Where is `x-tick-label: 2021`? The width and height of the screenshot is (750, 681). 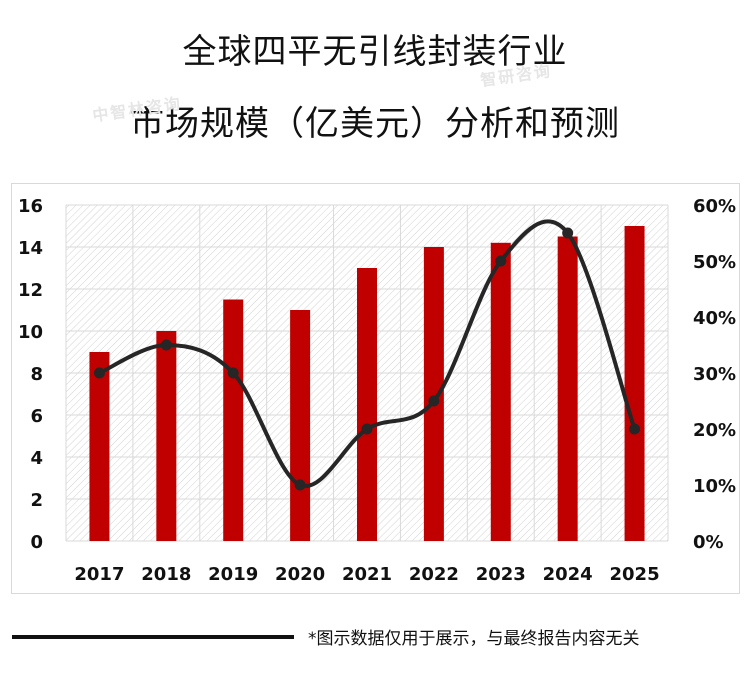 x-tick-label: 2021 is located at coordinates (367, 574).